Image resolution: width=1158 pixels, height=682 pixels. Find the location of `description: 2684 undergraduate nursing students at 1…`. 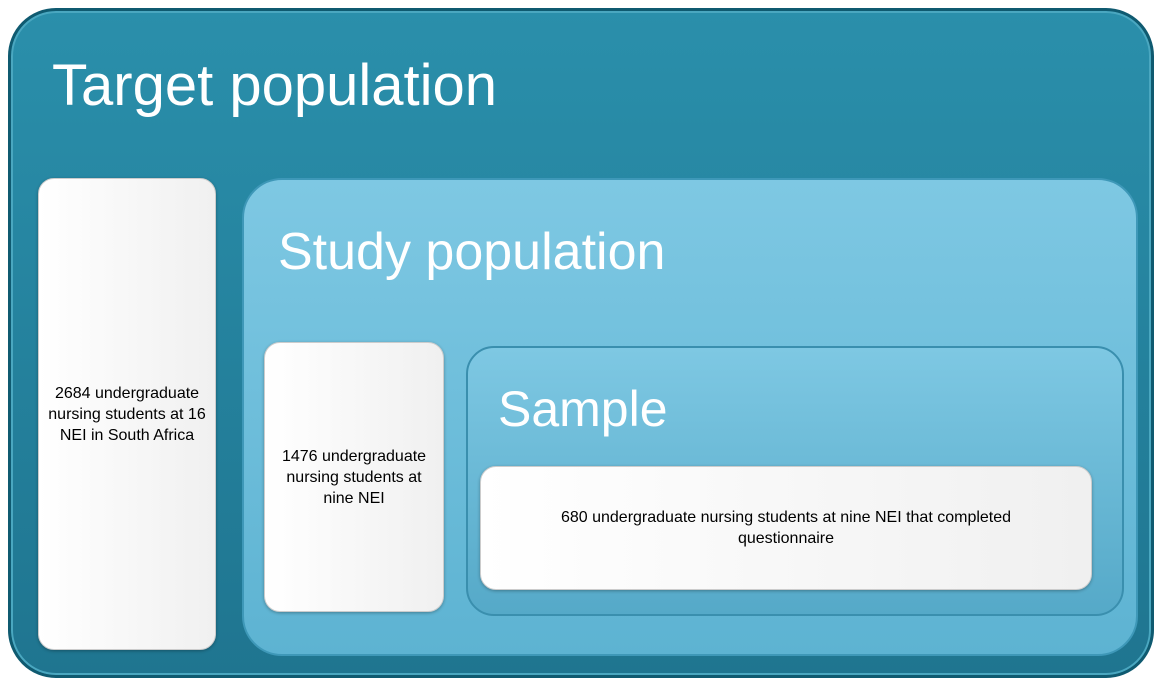

description: 2684 undergraduate nursing students at 1… is located at coordinates (127, 414).